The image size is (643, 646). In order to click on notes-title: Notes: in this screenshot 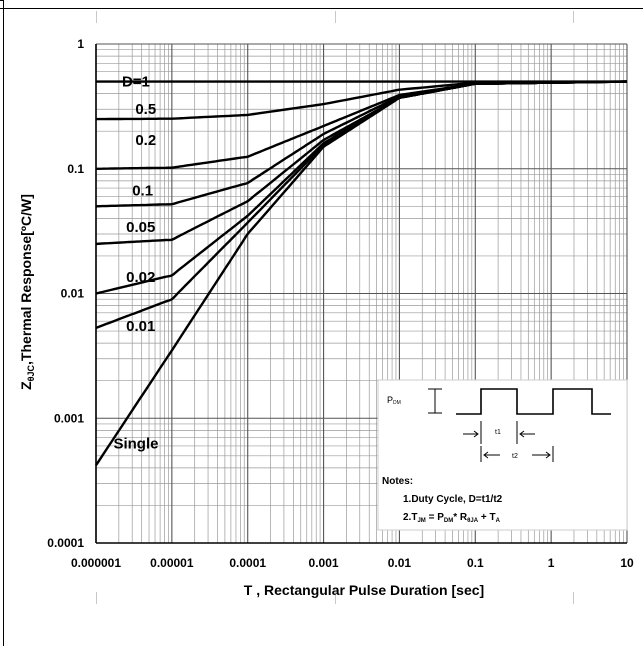, I will do `click(397, 481)`.